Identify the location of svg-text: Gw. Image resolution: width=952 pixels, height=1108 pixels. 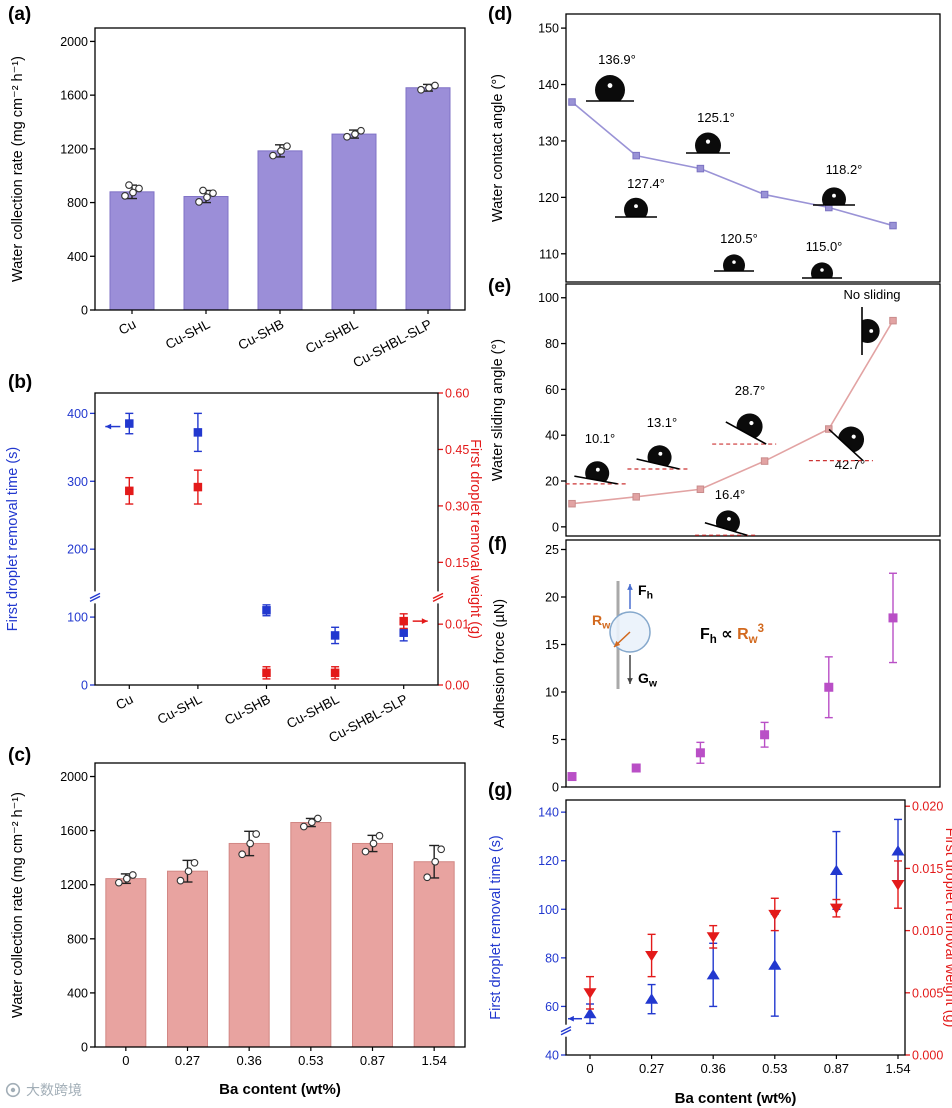
(648, 680).